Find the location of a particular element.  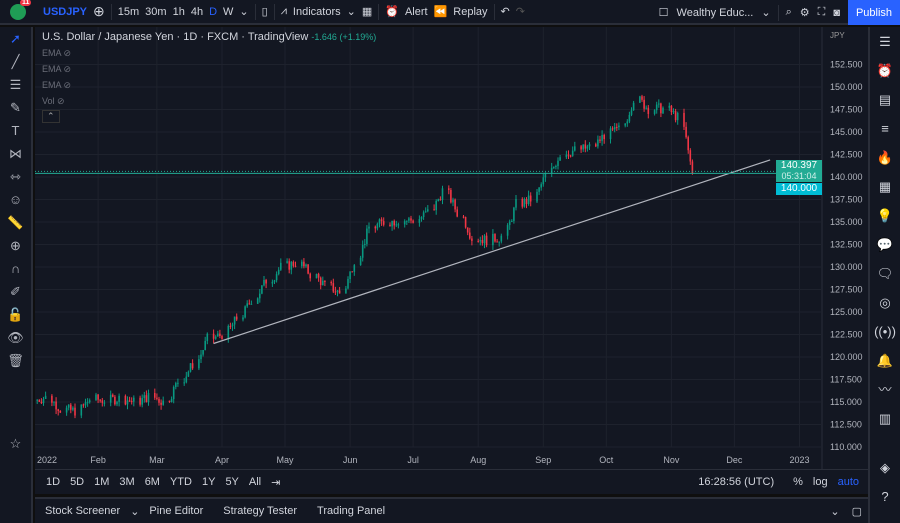

notification-badge: 11 is located at coordinates (26, 3).